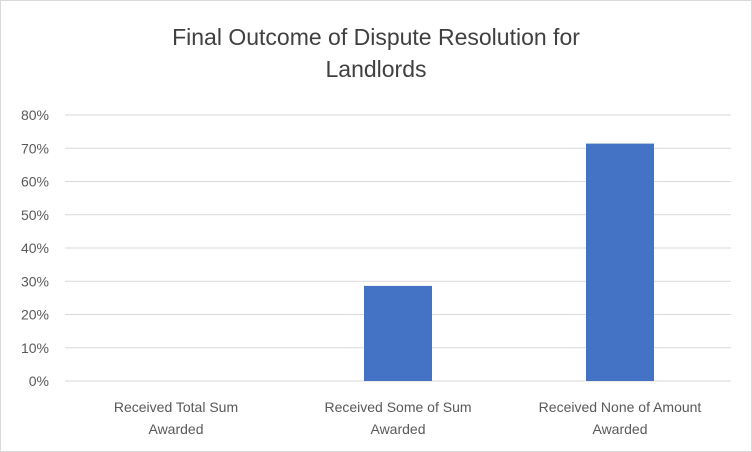  What do you see at coordinates (376, 37) in the screenshot?
I see `chart-title-line-1: Final Outcome of Dispute Resolution for` at bounding box center [376, 37].